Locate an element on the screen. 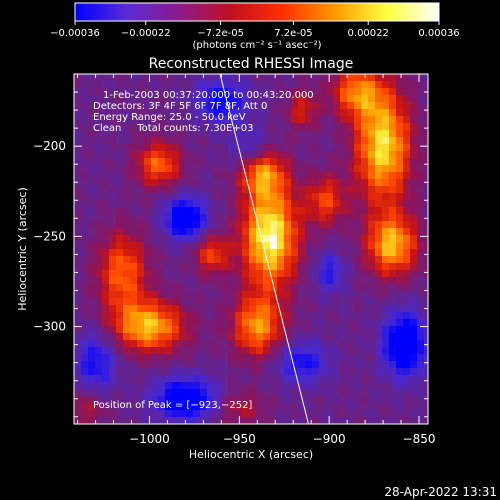 Image resolution: width=500 pixels, height=500 pixels. colorbar-tick-label: −0.00022 is located at coordinates (146, 33).